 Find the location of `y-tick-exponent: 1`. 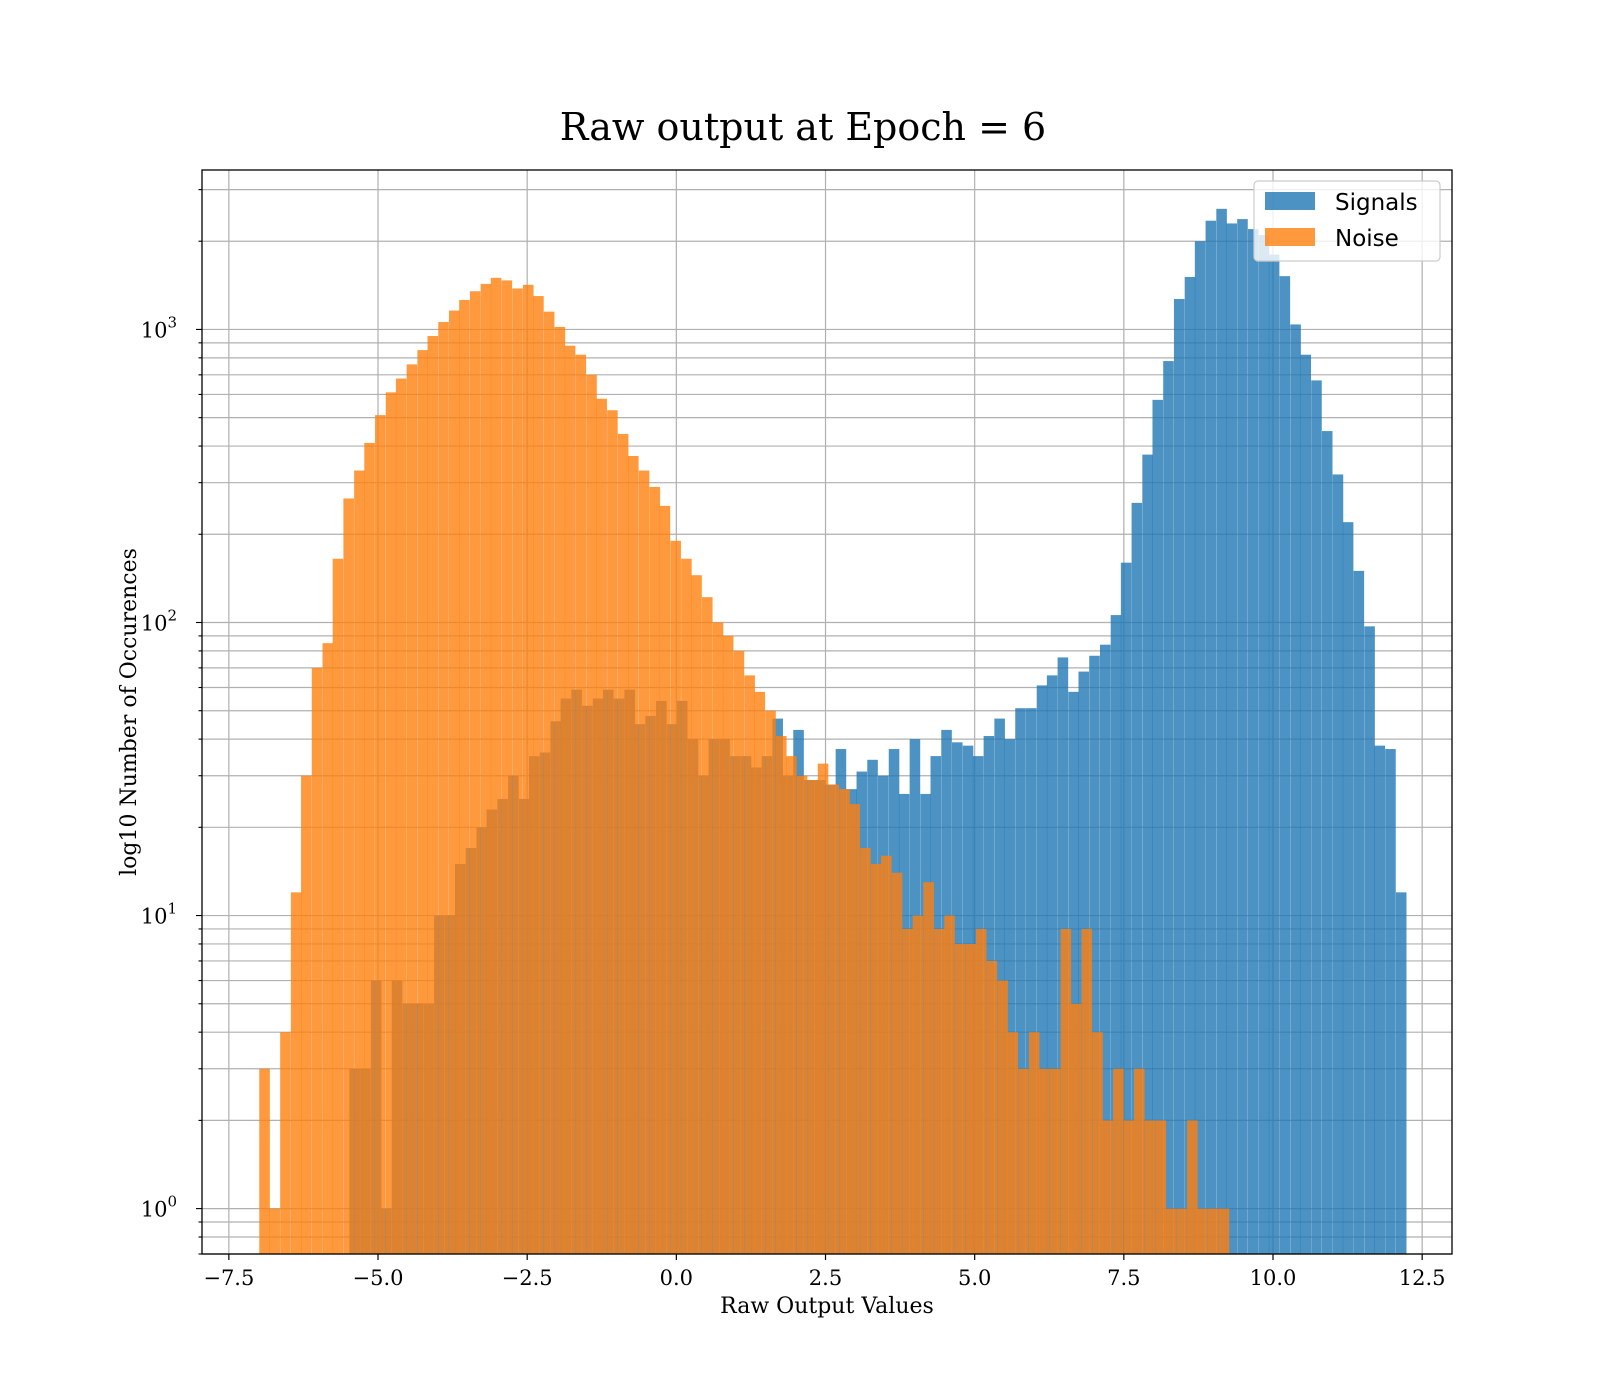

y-tick-exponent: 1 is located at coordinates (172, 909).